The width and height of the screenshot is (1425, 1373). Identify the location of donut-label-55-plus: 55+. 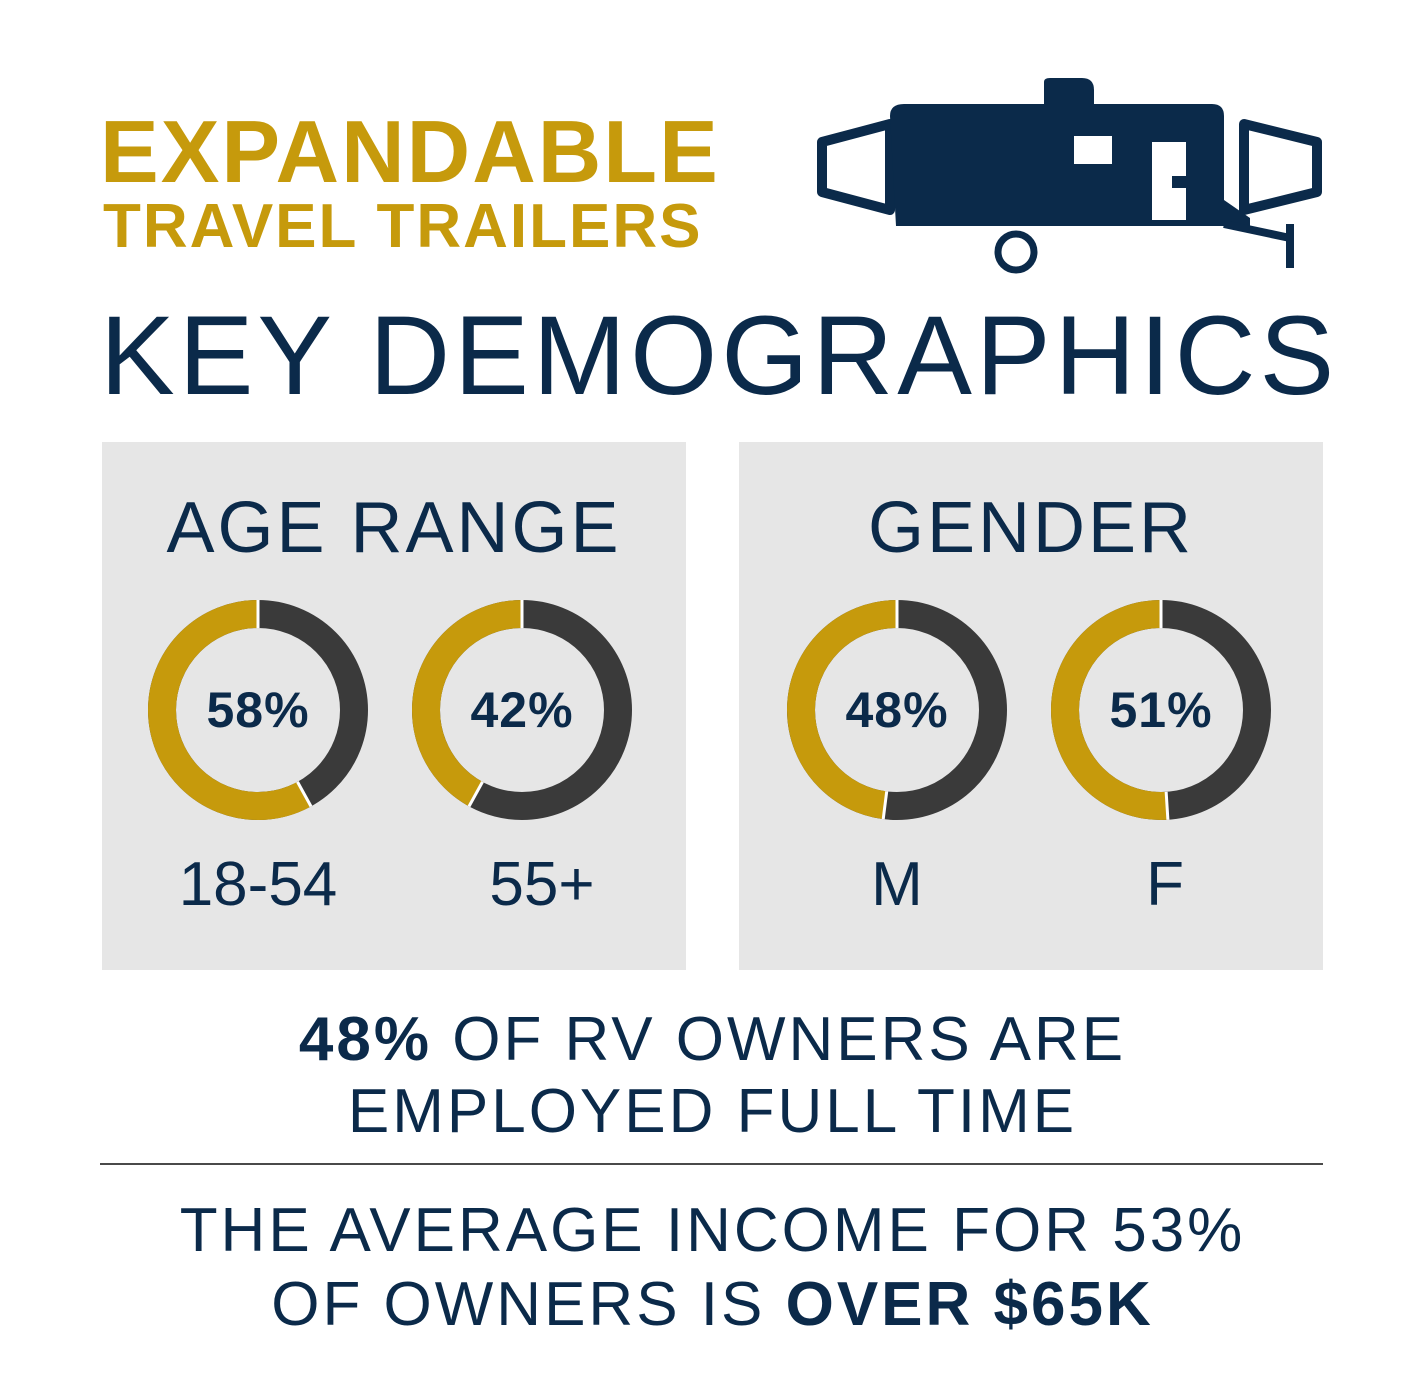
(542, 884).